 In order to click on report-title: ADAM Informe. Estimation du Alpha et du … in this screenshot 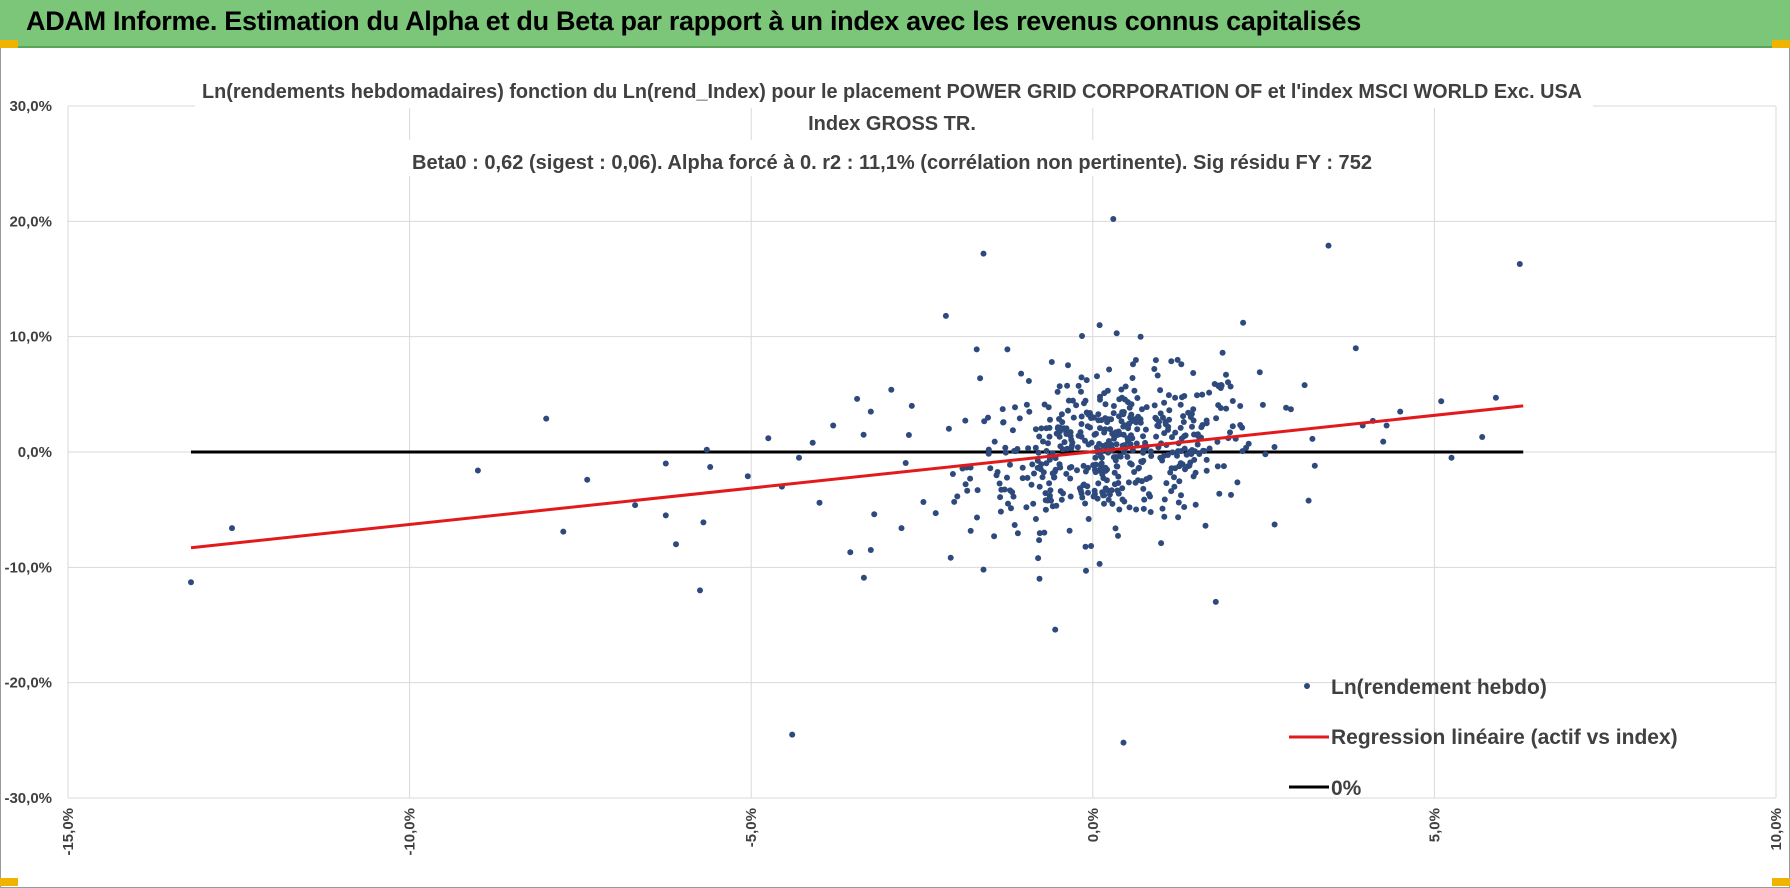, I will do `click(693, 21)`.